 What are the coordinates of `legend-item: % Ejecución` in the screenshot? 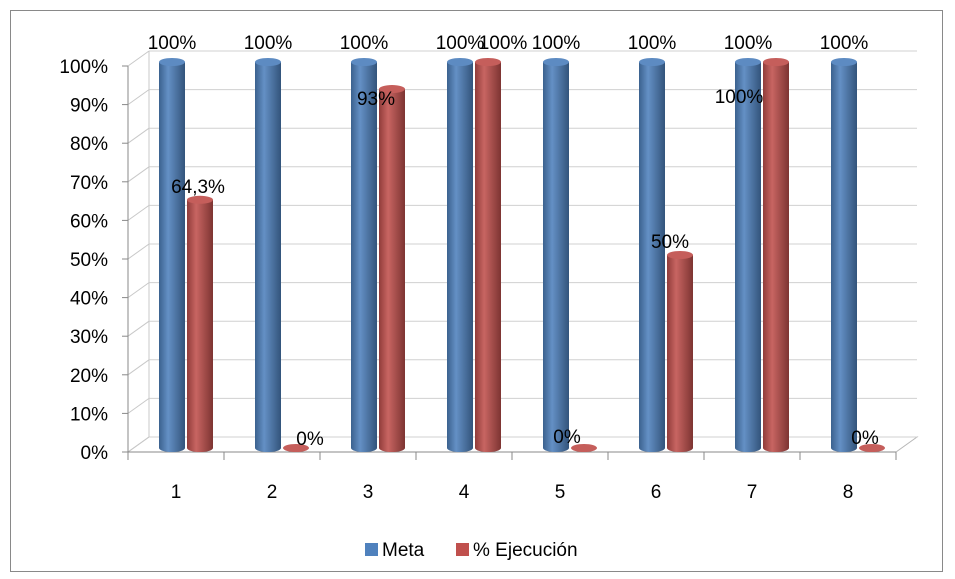 It's located at (517, 550).